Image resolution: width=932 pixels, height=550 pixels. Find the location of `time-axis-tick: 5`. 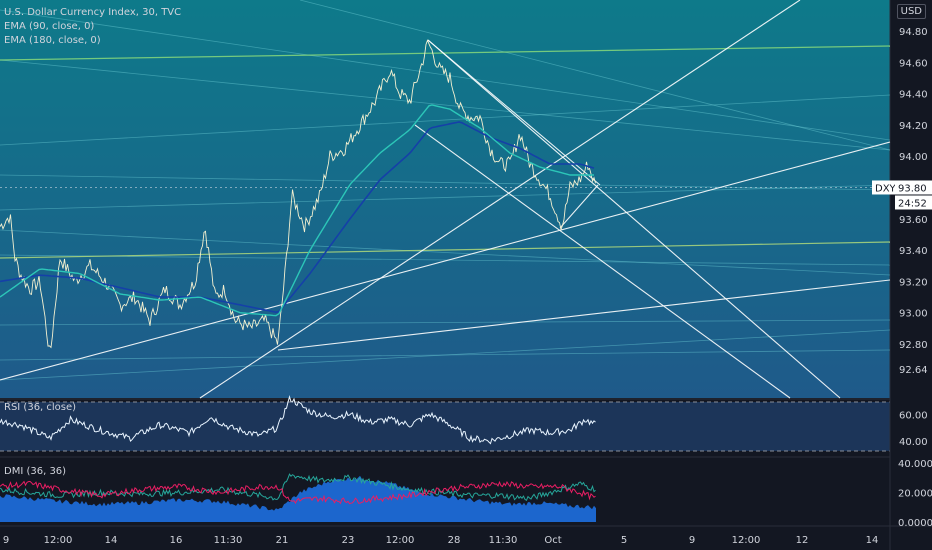

time-axis-tick: 5 is located at coordinates (624, 540).